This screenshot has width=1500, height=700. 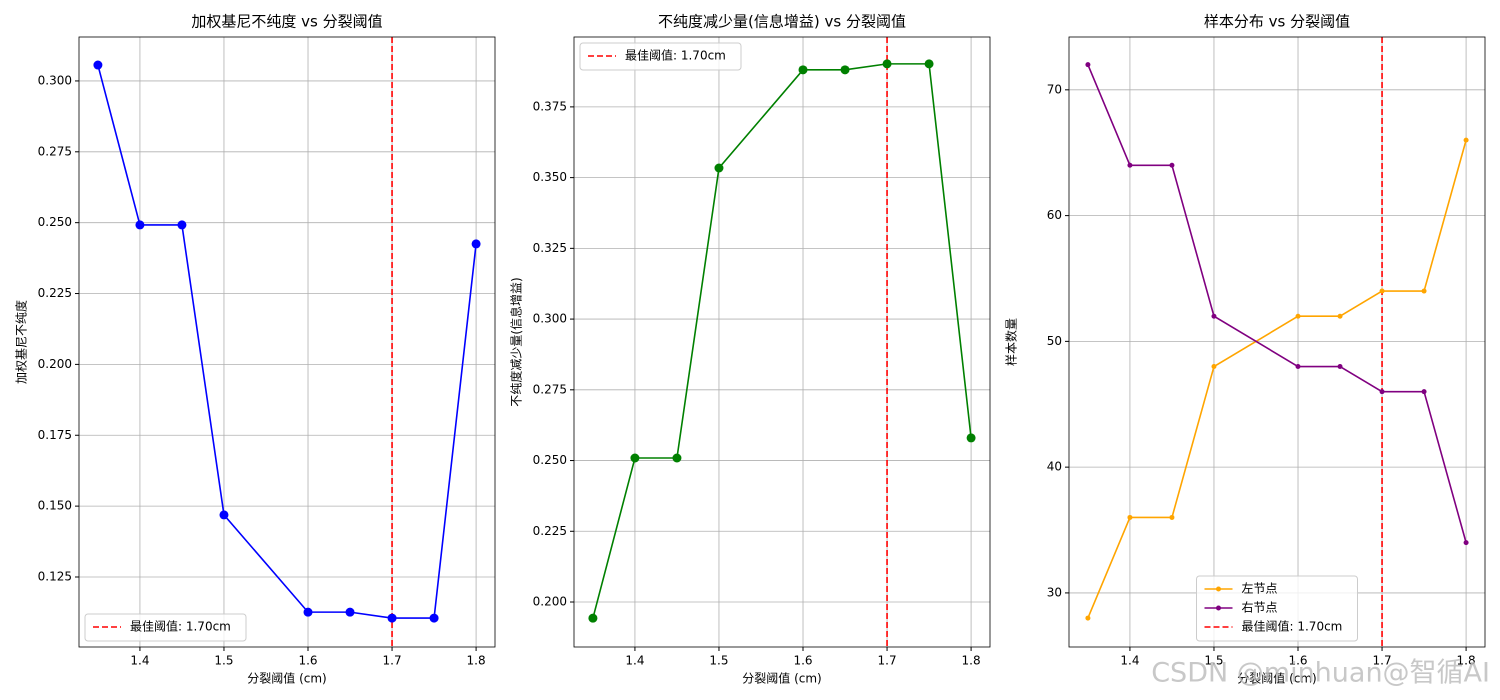 What do you see at coordinates (1054, 89) in the screenshot?
I see `y-tick-label: 70` at bounding box center [1054, 89].